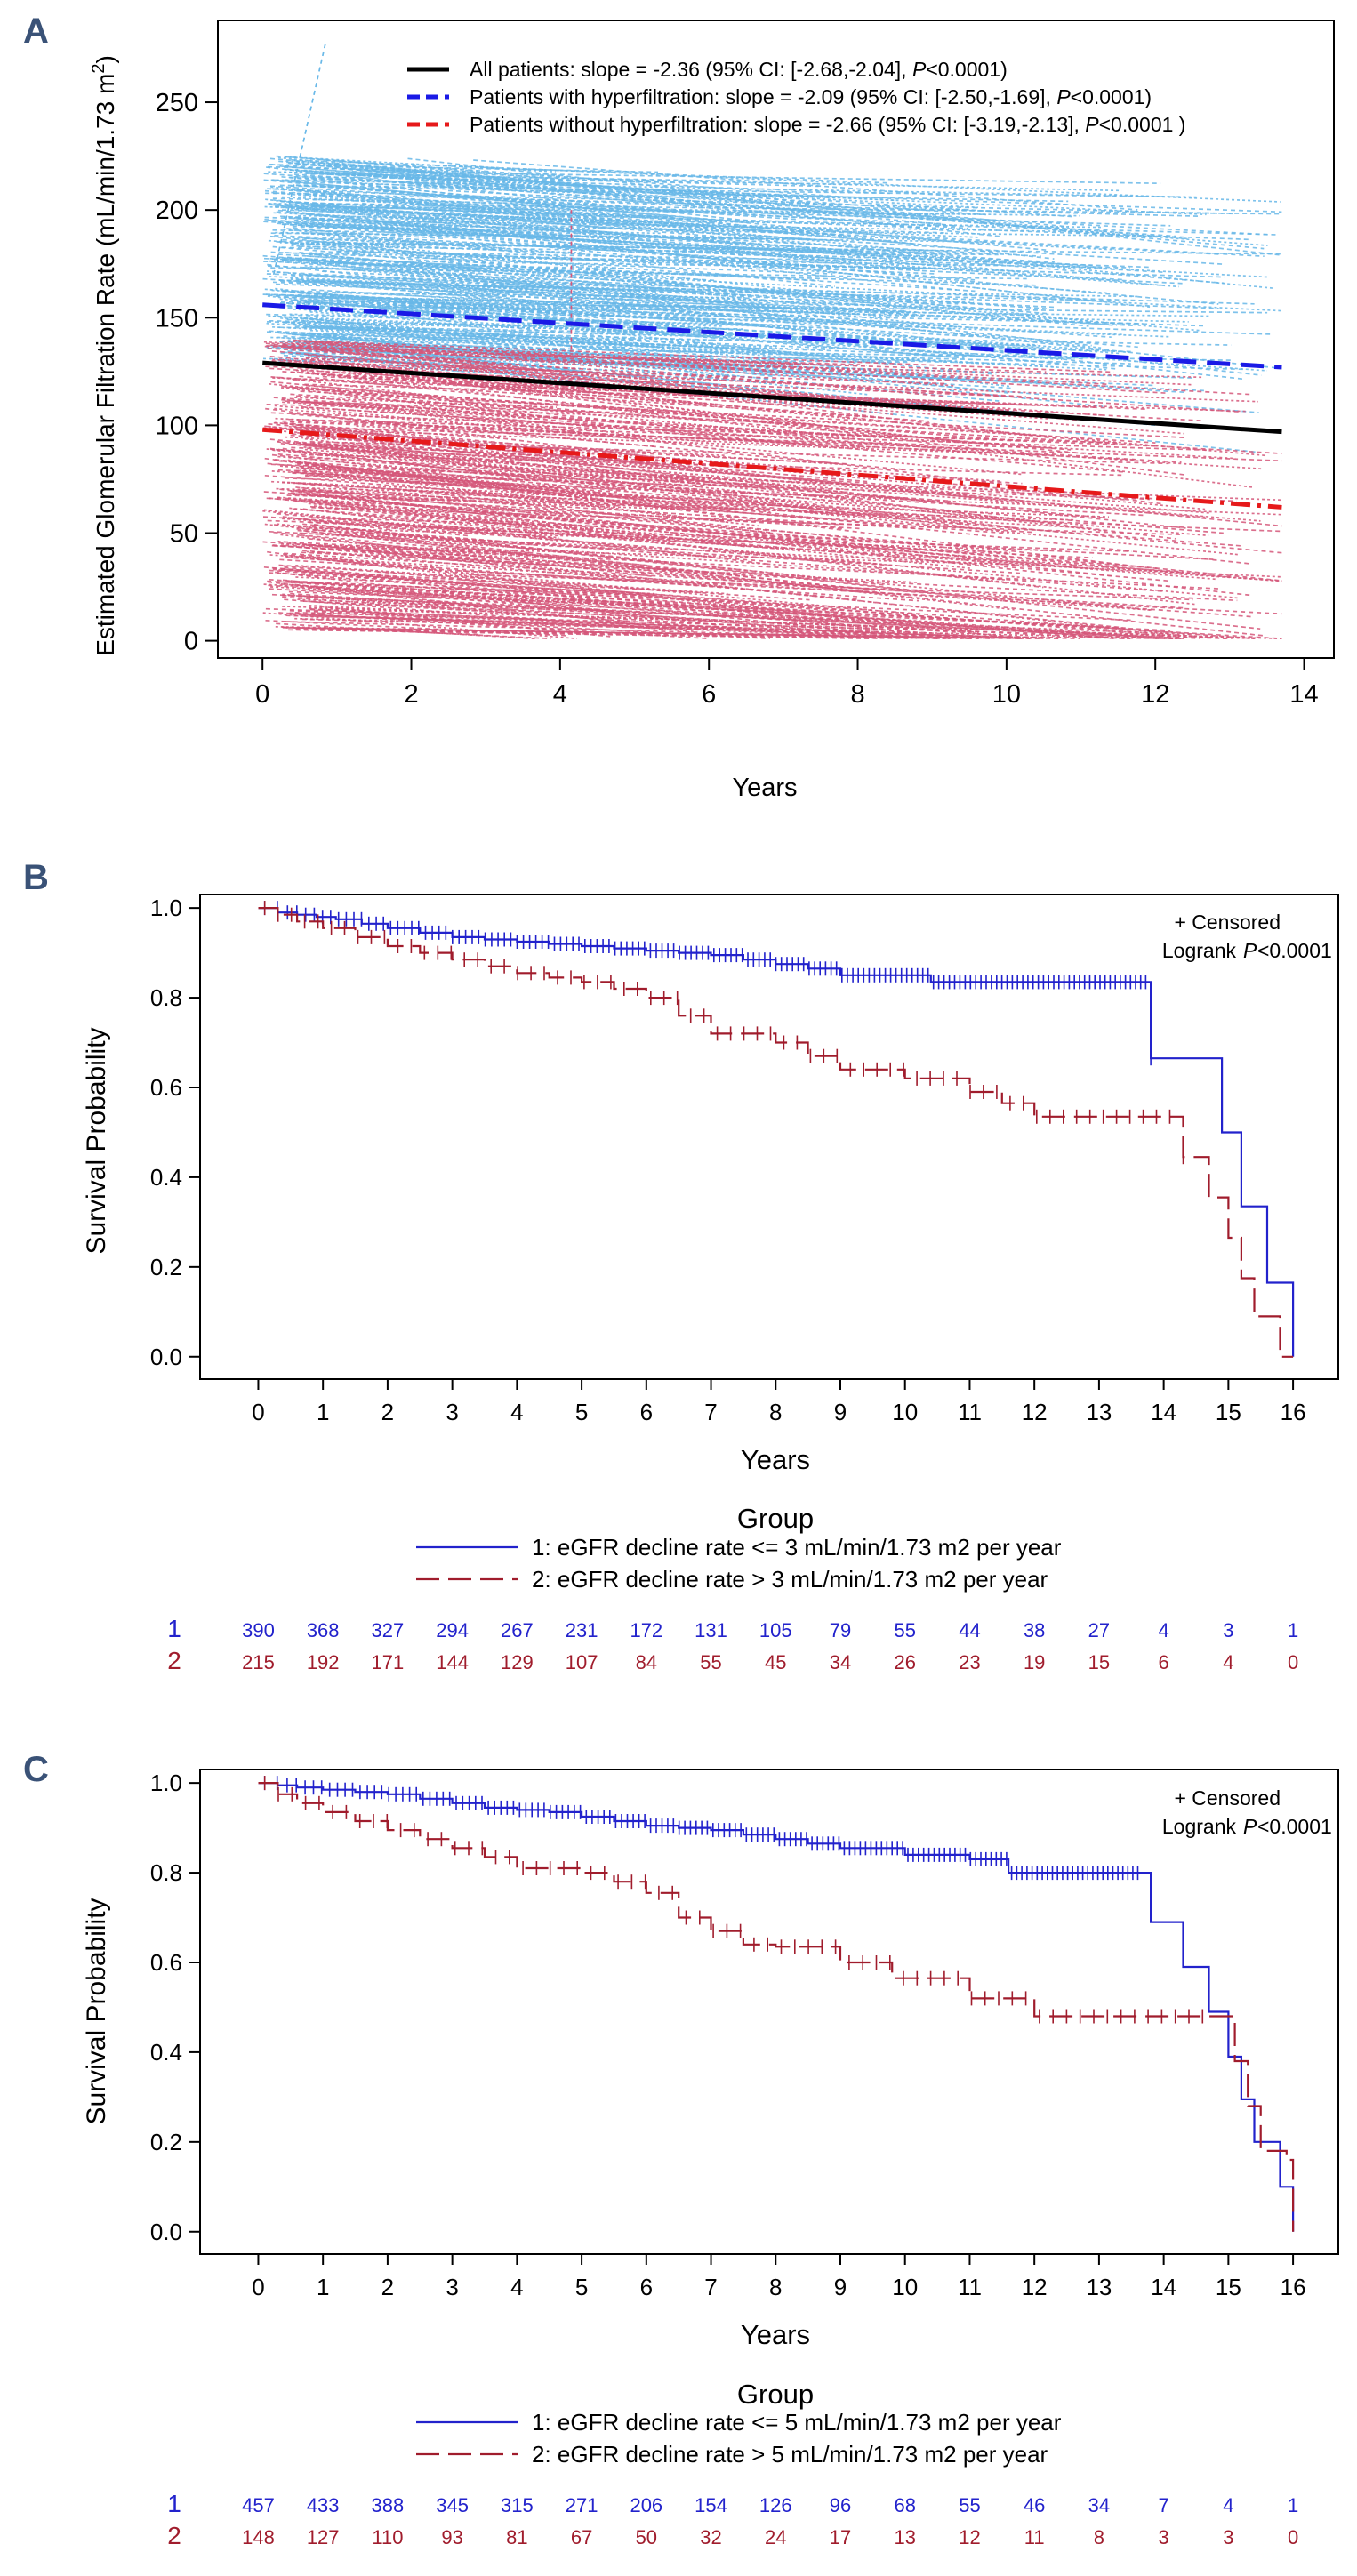 The height and width of the screenshot is (2576, 1357). Describe the element at coordinates (1035, 2287) in the screenshot. I see `x-tick-label: 12` at that location.